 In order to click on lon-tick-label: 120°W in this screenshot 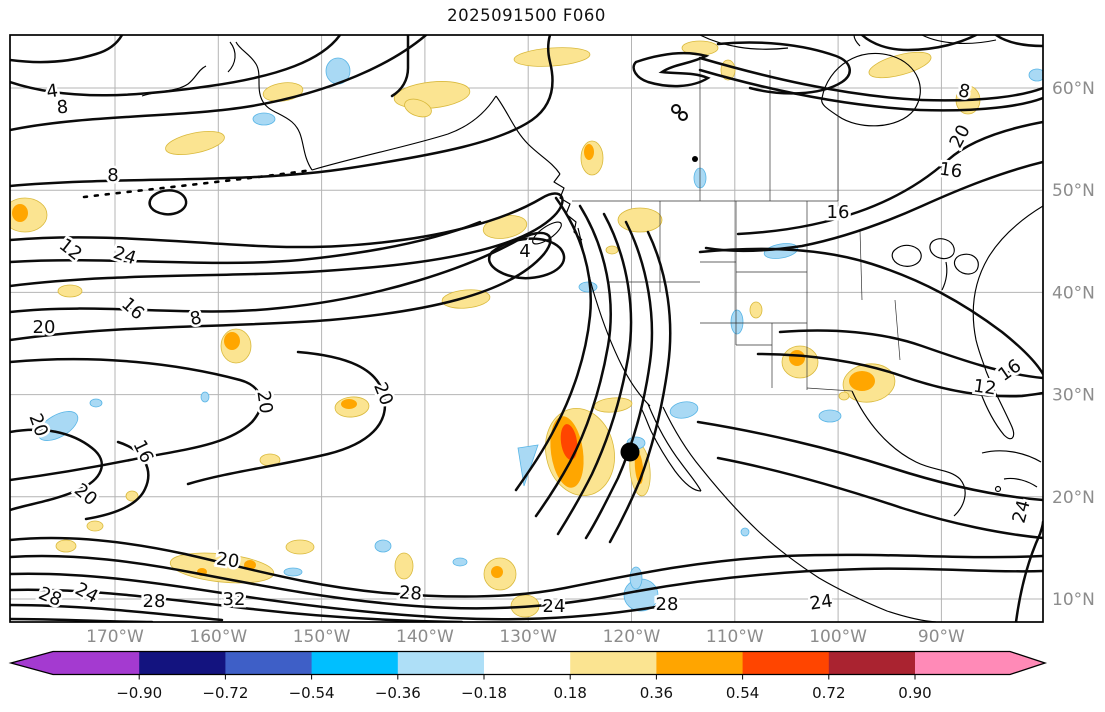, I will do `click(632, 637)`.